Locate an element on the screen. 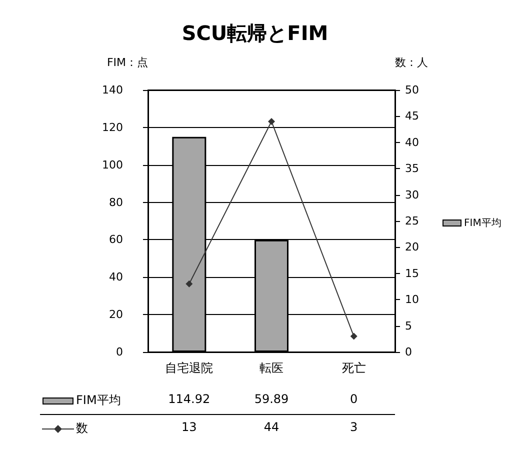 This screenshot has height=460, width=510. x-tick-label: 自宅退院 is located at coordinates (189, 368).